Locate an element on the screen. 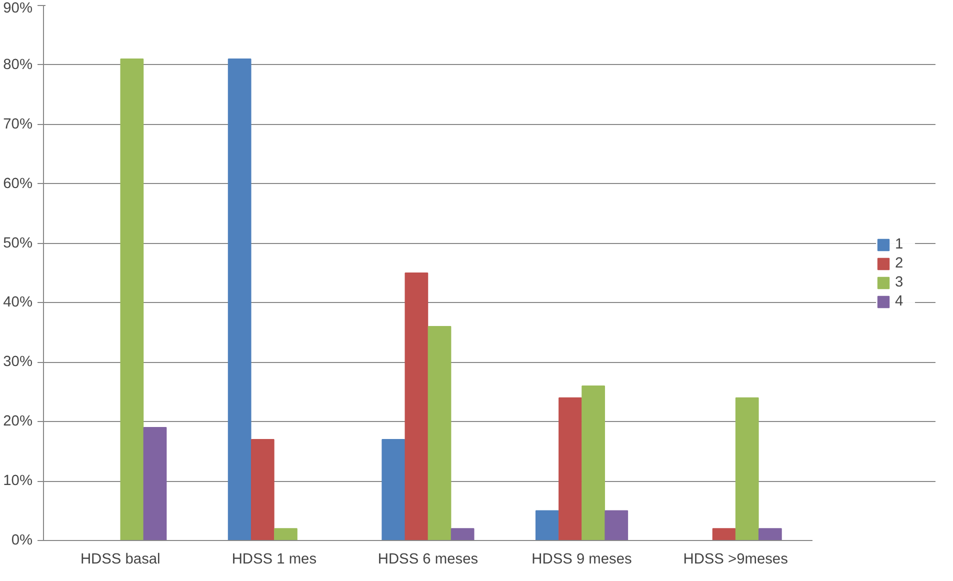  y-tick-label: 20% is located at coordinates (18, 422).